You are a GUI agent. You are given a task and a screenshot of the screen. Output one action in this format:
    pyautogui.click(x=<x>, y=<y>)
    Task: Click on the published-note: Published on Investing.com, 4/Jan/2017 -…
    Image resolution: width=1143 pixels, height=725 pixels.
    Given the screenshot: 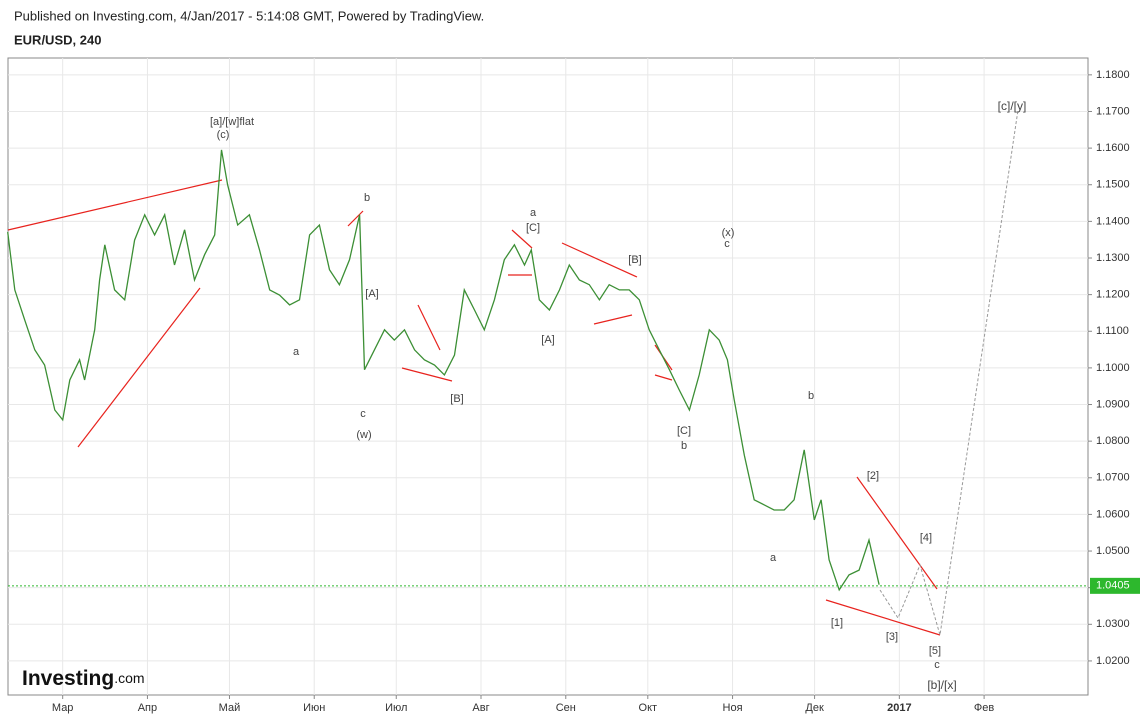 What is the action you would take?
    pyautogui.click(x=249, y=15)
    